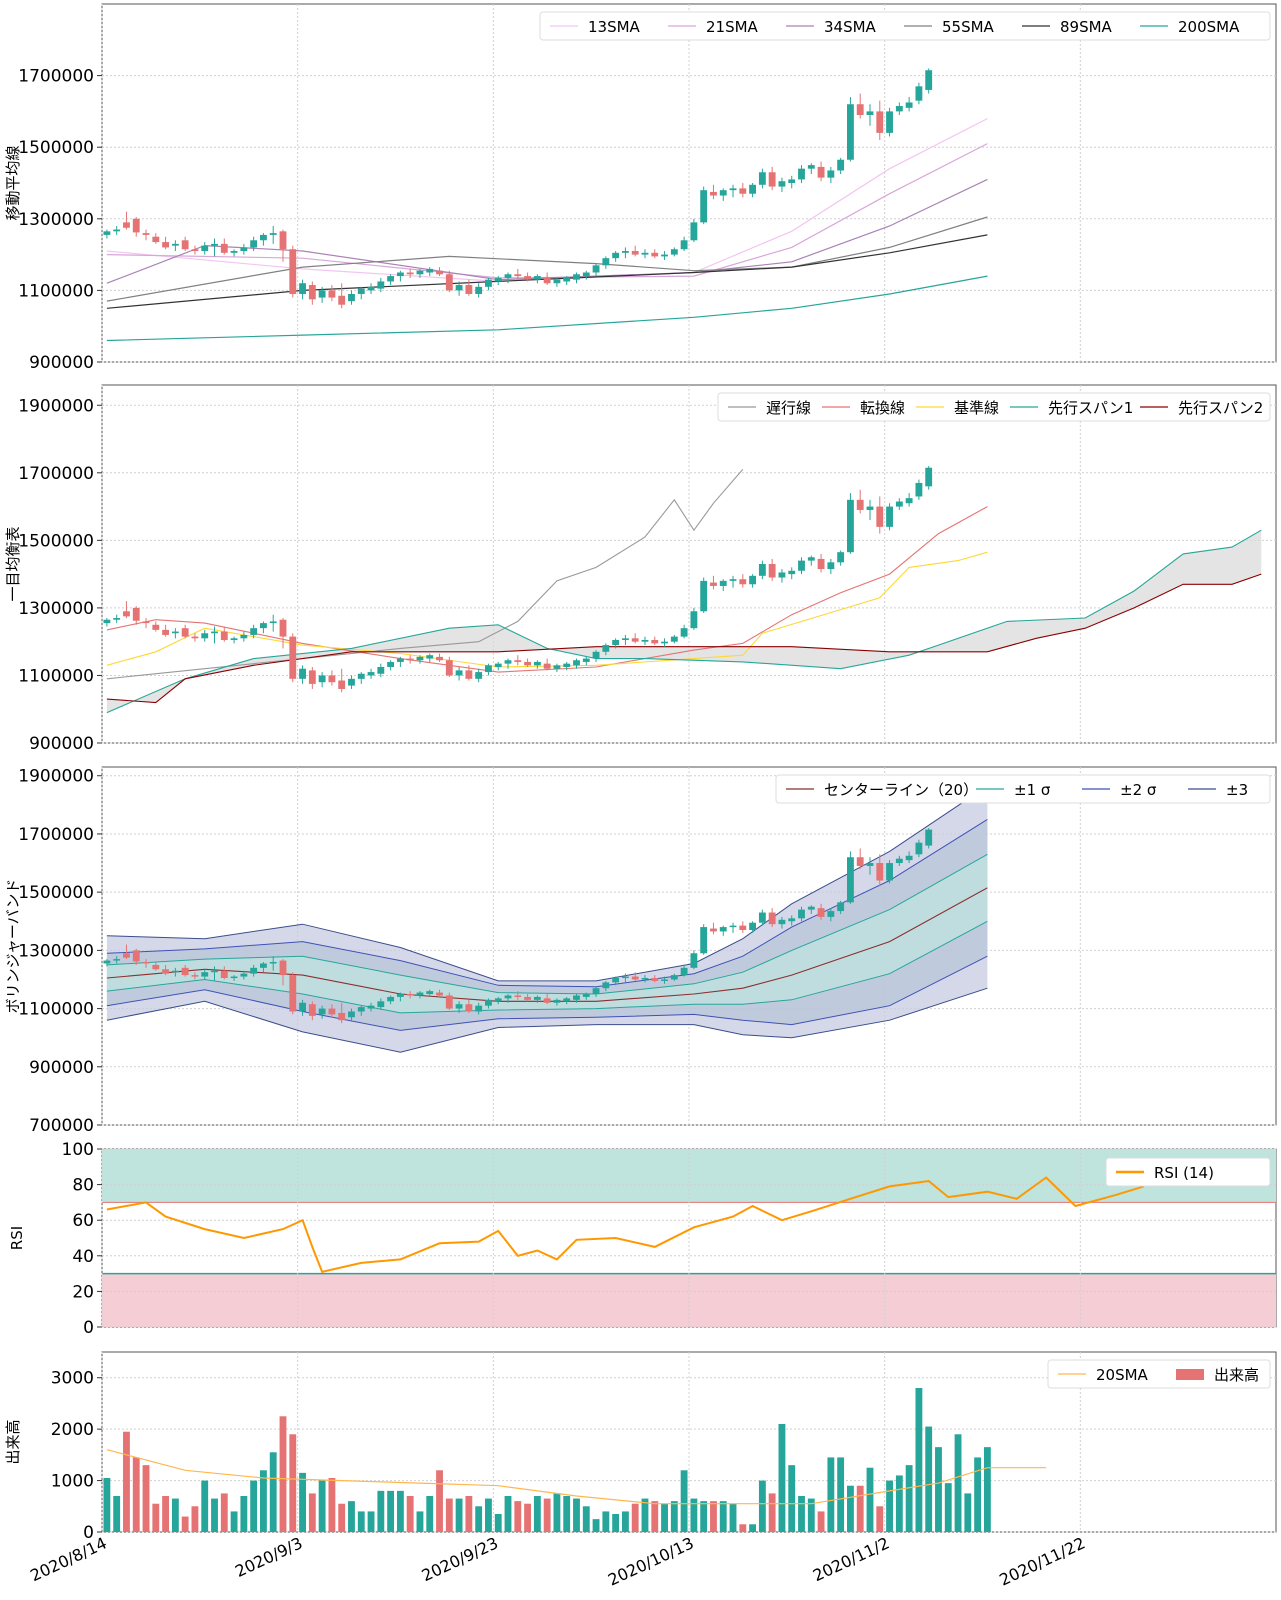 Image resolution: width=1281 pixels, height=1600 pixels. Describe the element at coordinates (83, 1292) in the screenshot. I see `y-tick-label: 20` at that location.